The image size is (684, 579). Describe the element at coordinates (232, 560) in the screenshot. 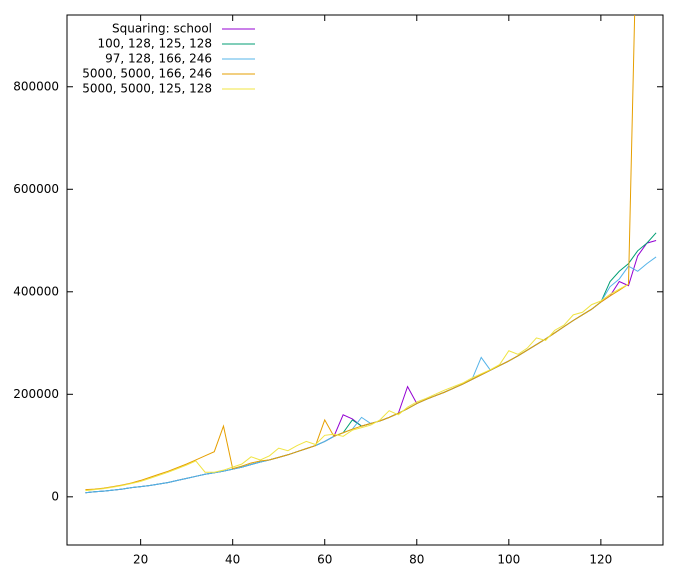

I see `x-tick-label: 40` at that location.